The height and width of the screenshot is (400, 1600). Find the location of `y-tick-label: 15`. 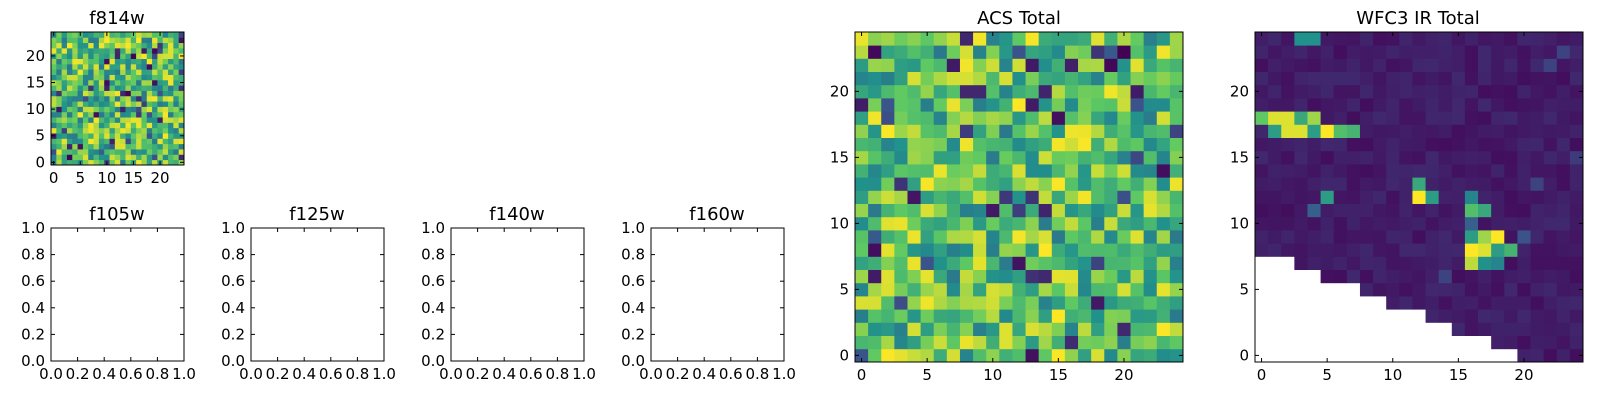

y-tick-label: 15 is located at coordinates (839, 157).